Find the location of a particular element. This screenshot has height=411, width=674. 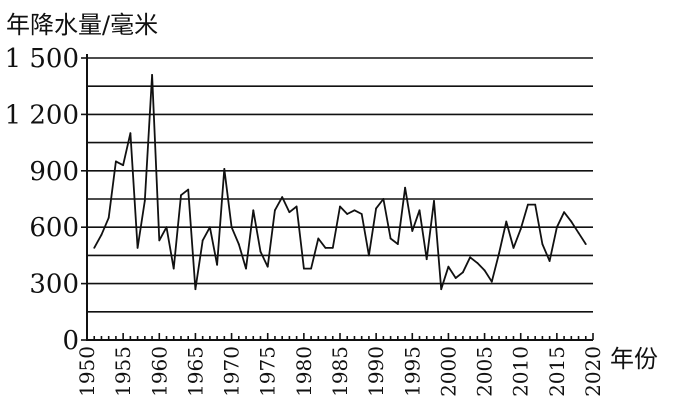

x-tick-label: 2000 is located at coordinates (448, 371).